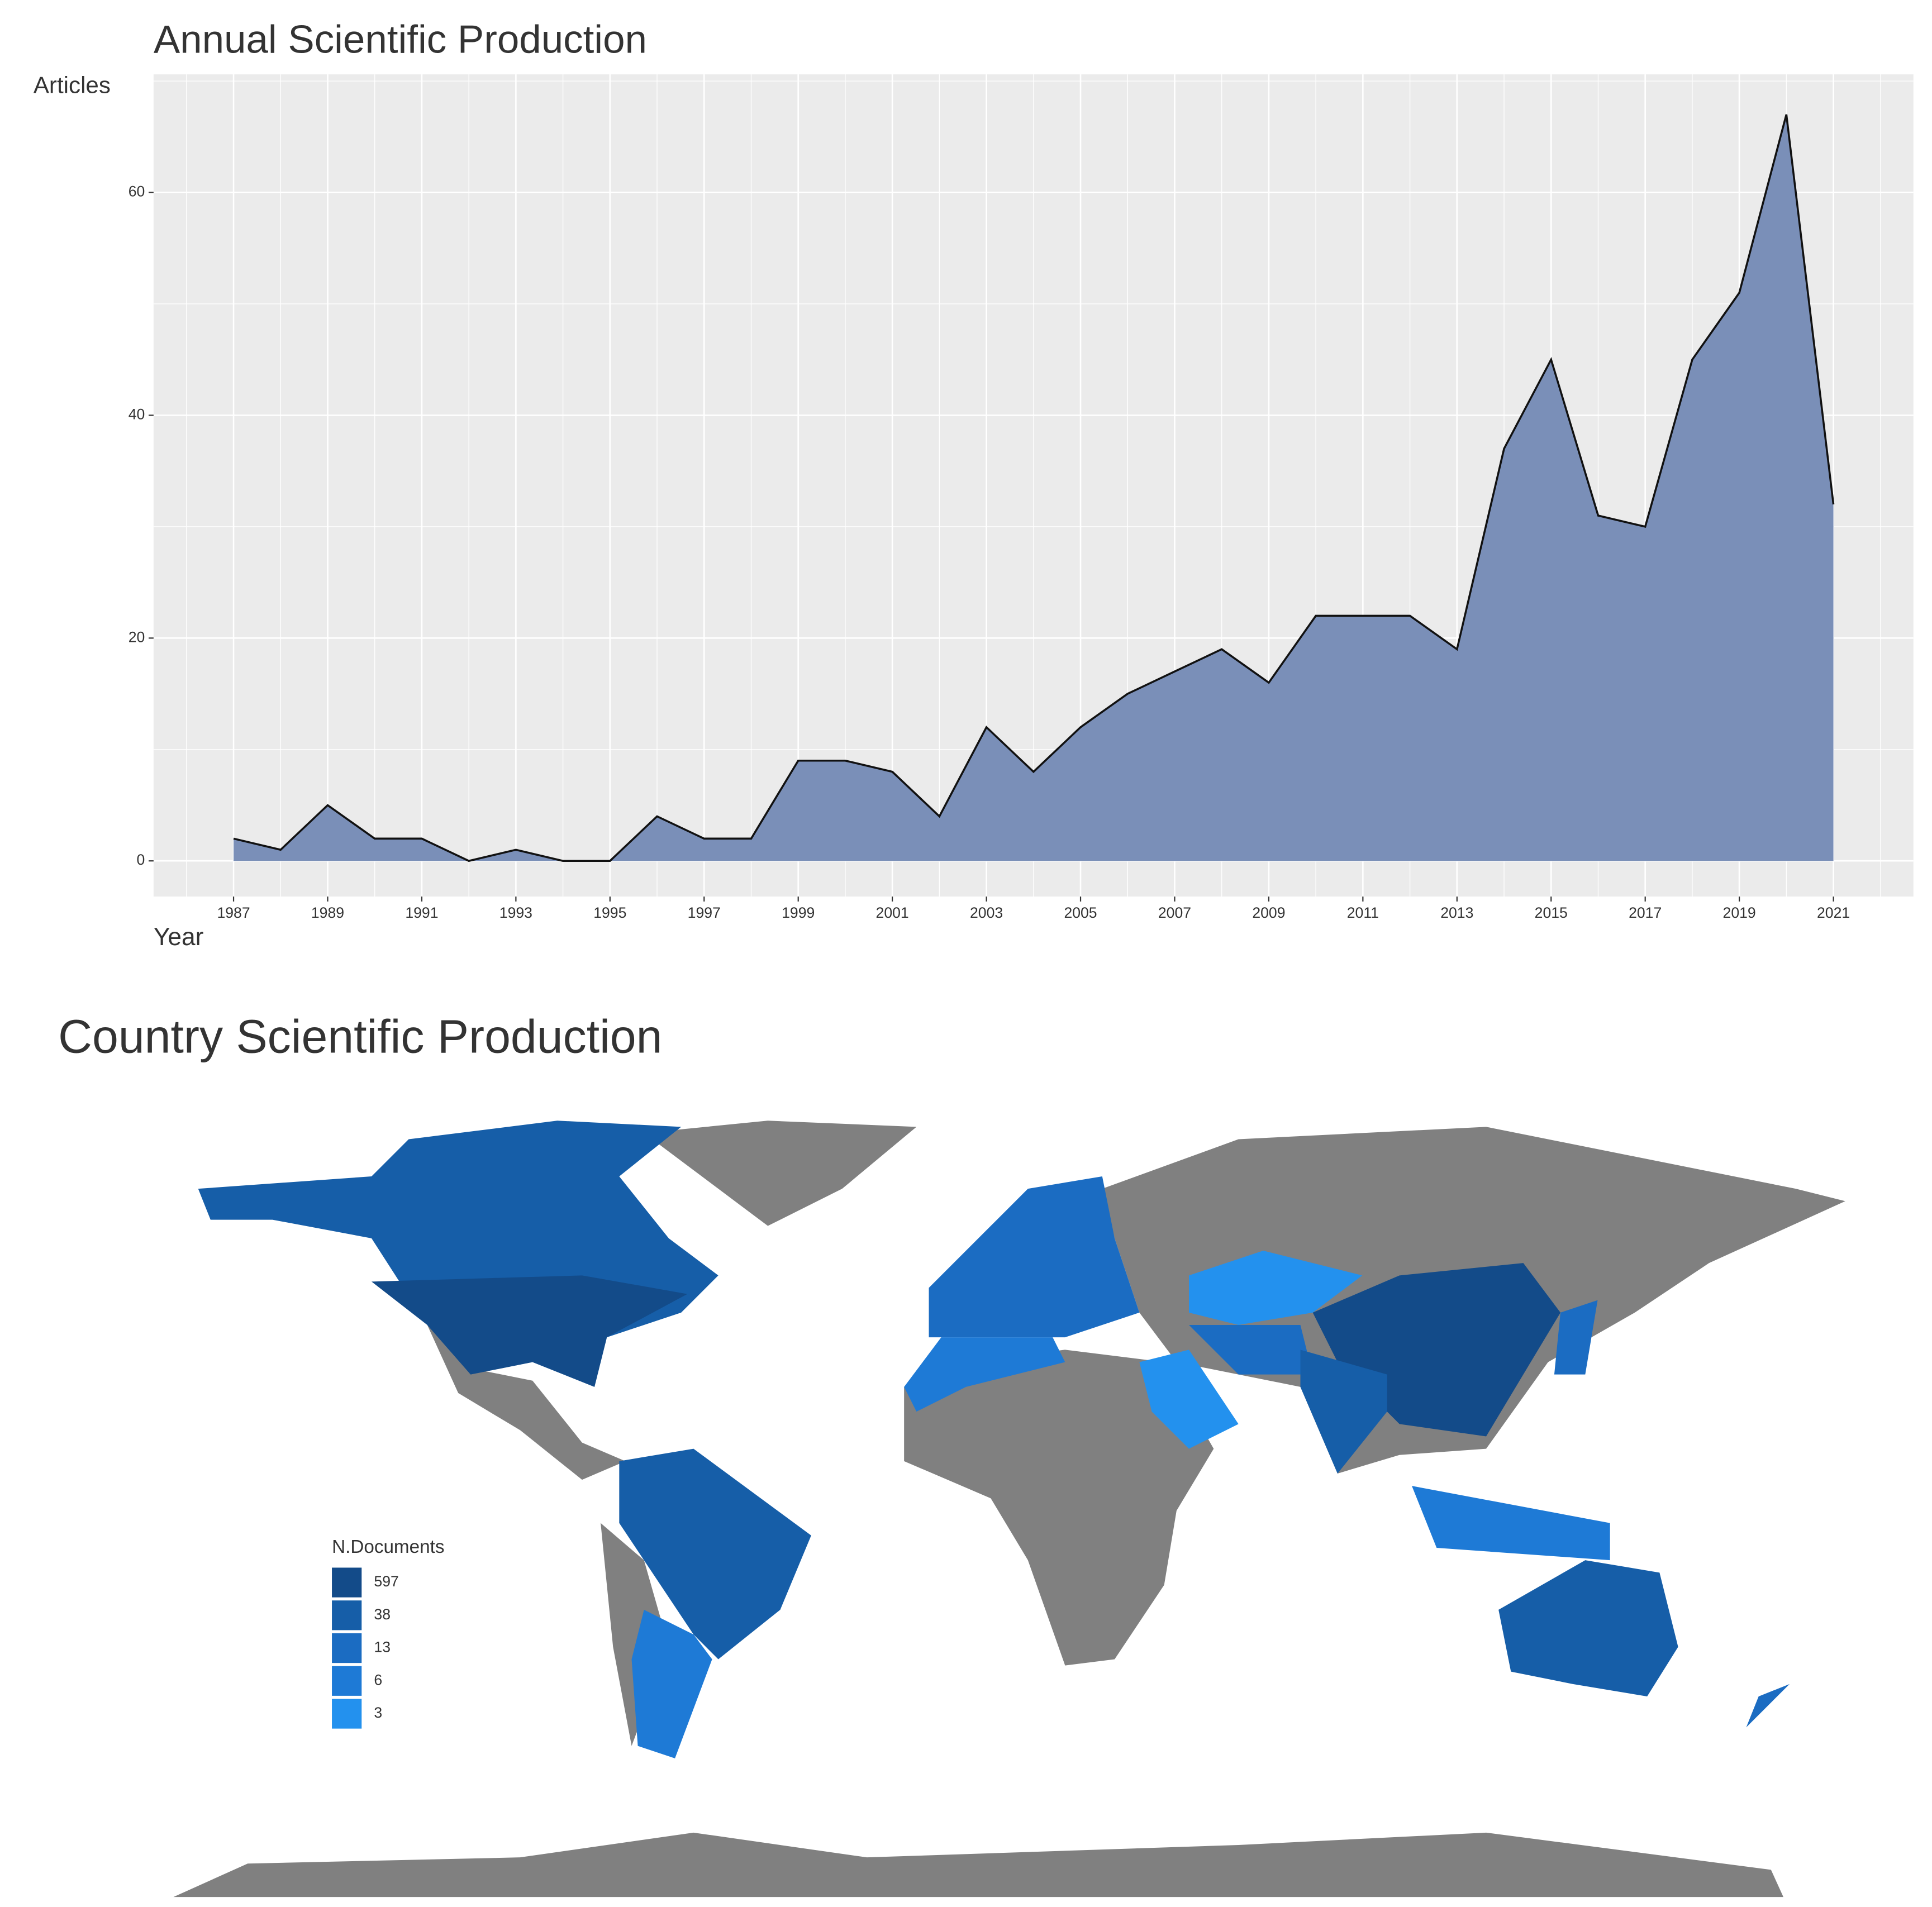 The height and width of the screenshot is (1907, 1932). I want to click on y-tick-label: 40, so click(137, 414).